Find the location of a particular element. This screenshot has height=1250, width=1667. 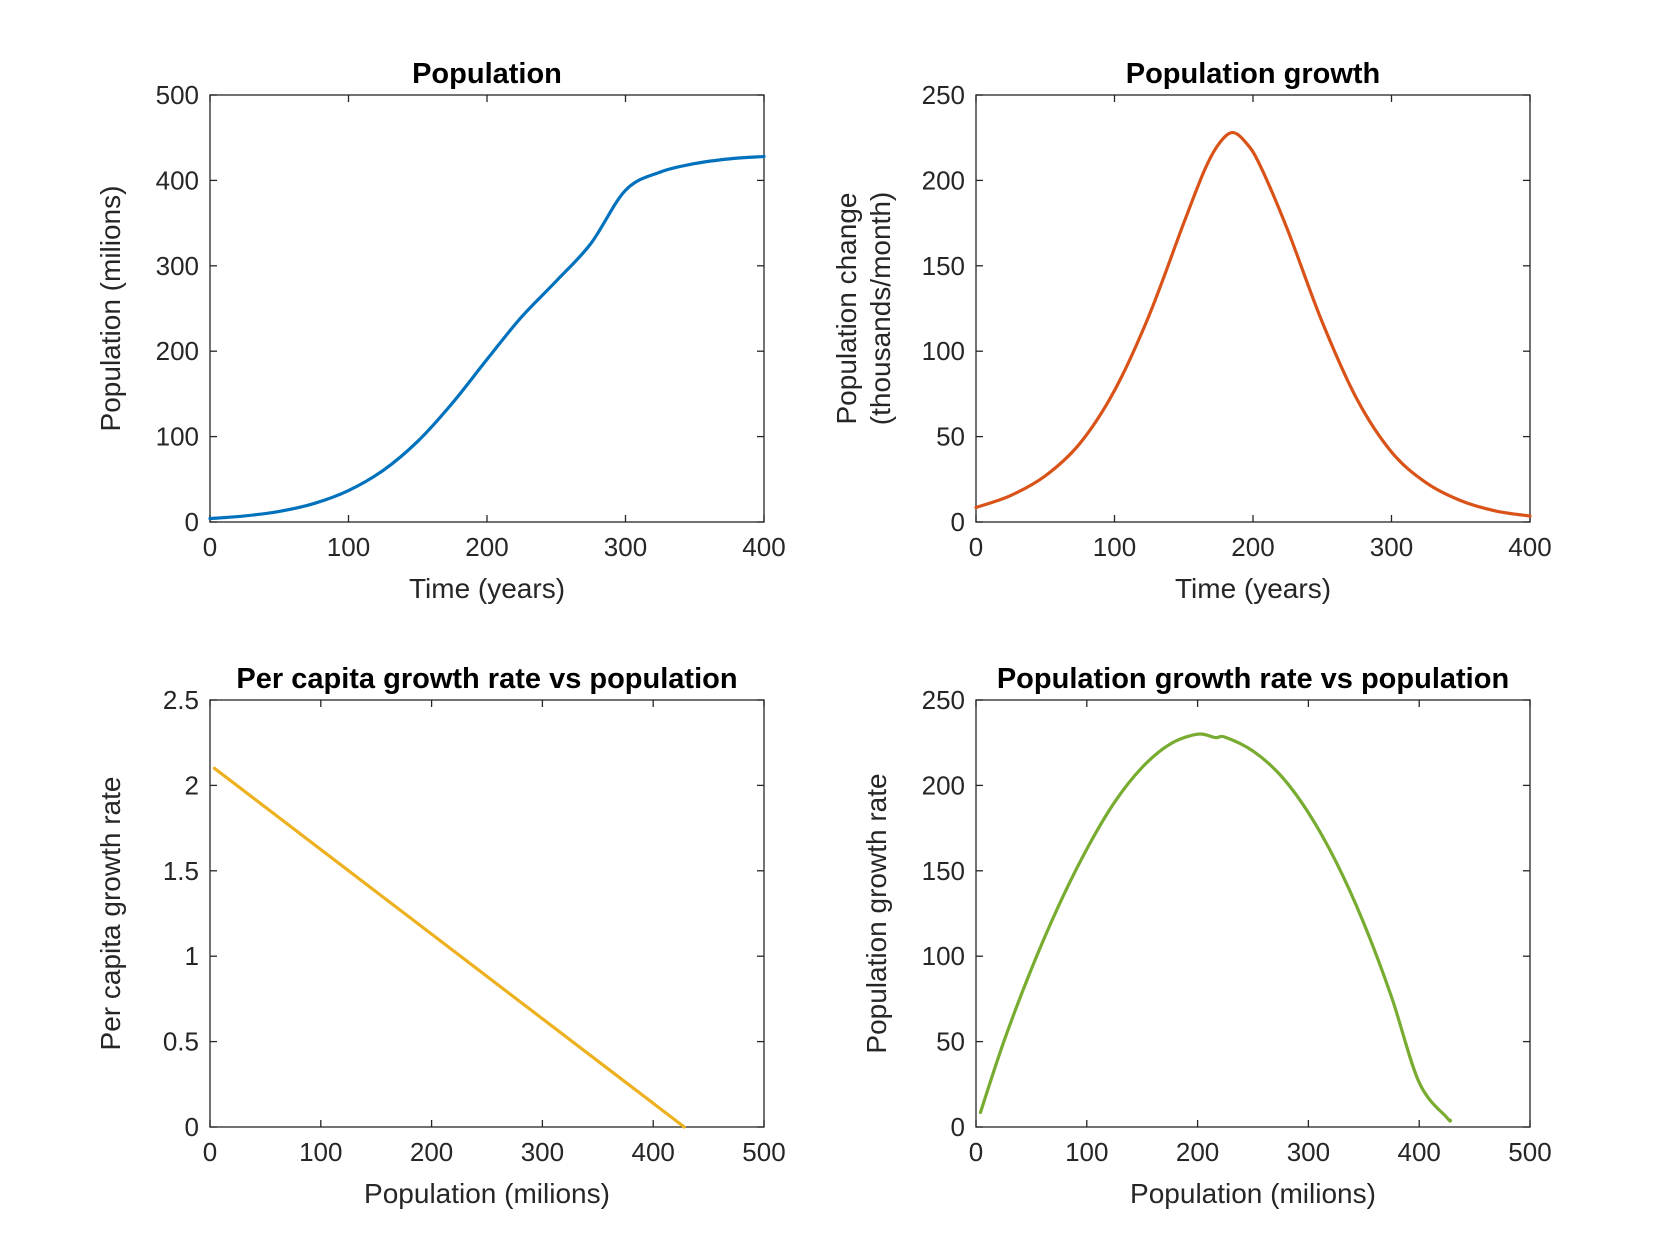

y-tick-label: 2.5 is located at coordinates (181, 700).